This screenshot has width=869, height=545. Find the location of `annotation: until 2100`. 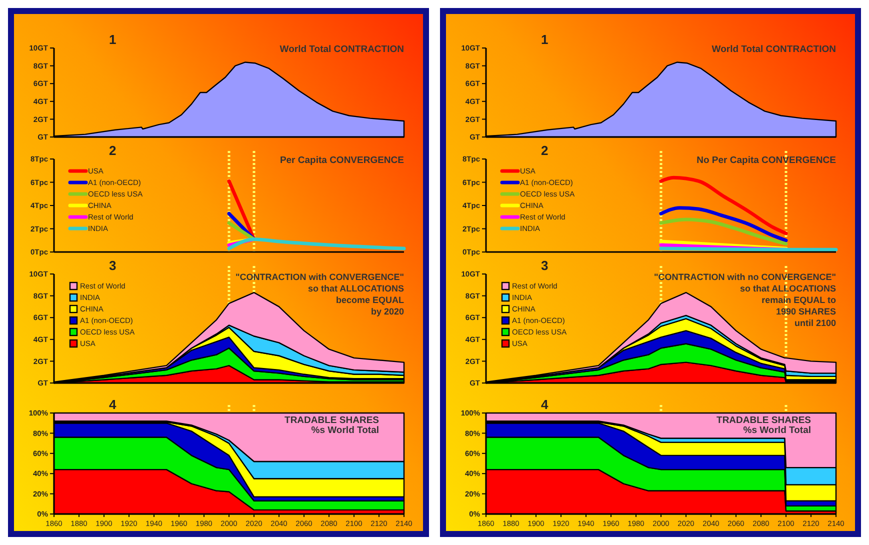

annotation: until 2100 is located at coordinates (815, 323).